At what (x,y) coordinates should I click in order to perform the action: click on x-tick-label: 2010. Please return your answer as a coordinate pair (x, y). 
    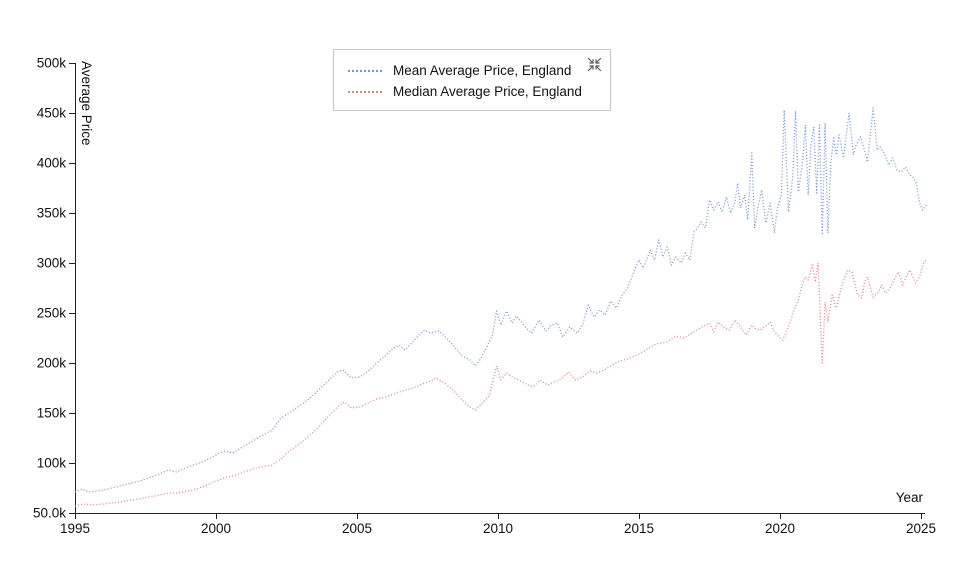
    Looking at the image, I should click on (498, 528).